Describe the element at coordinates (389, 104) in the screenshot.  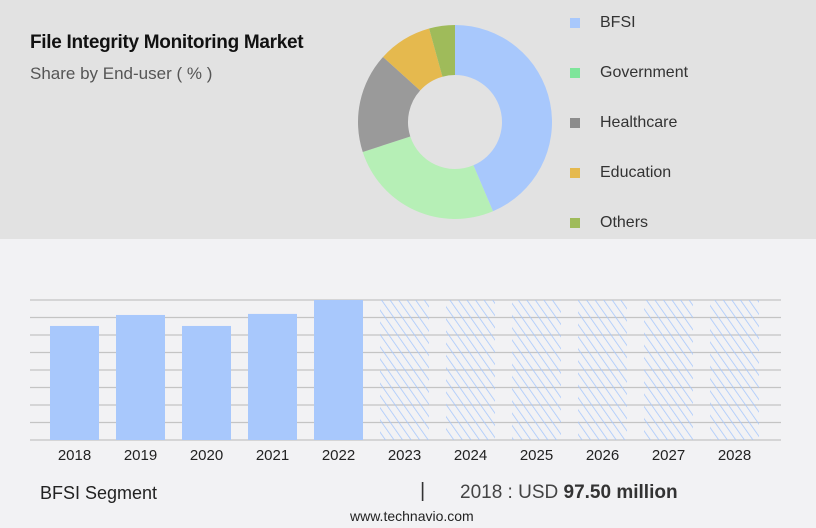
I see `donut-slice-healthcare` at that location.